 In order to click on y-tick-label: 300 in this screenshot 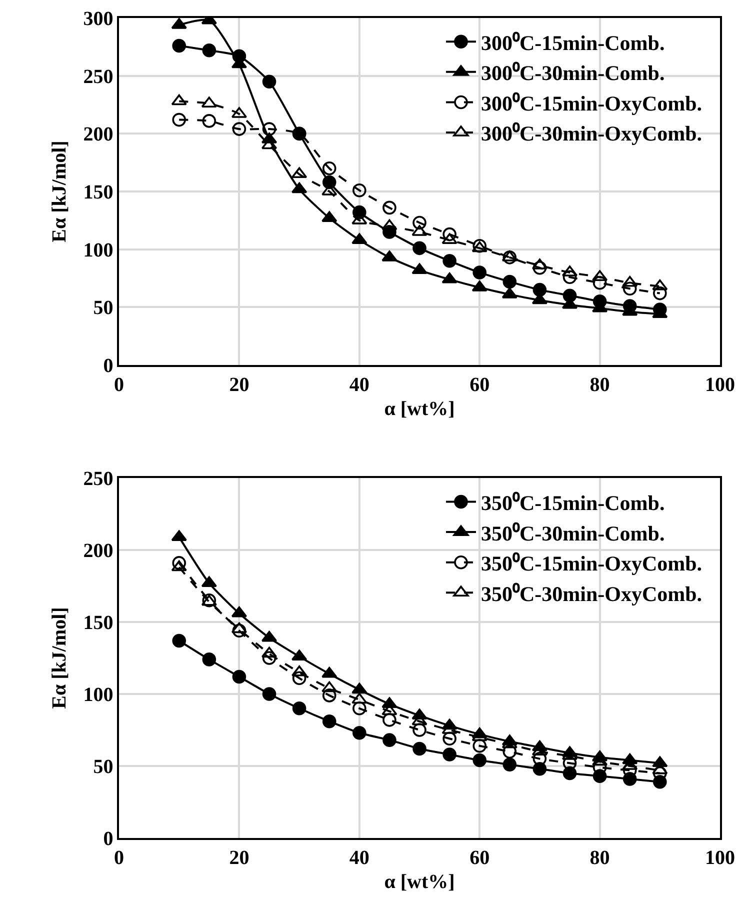, I will do `click(98, 19)`.